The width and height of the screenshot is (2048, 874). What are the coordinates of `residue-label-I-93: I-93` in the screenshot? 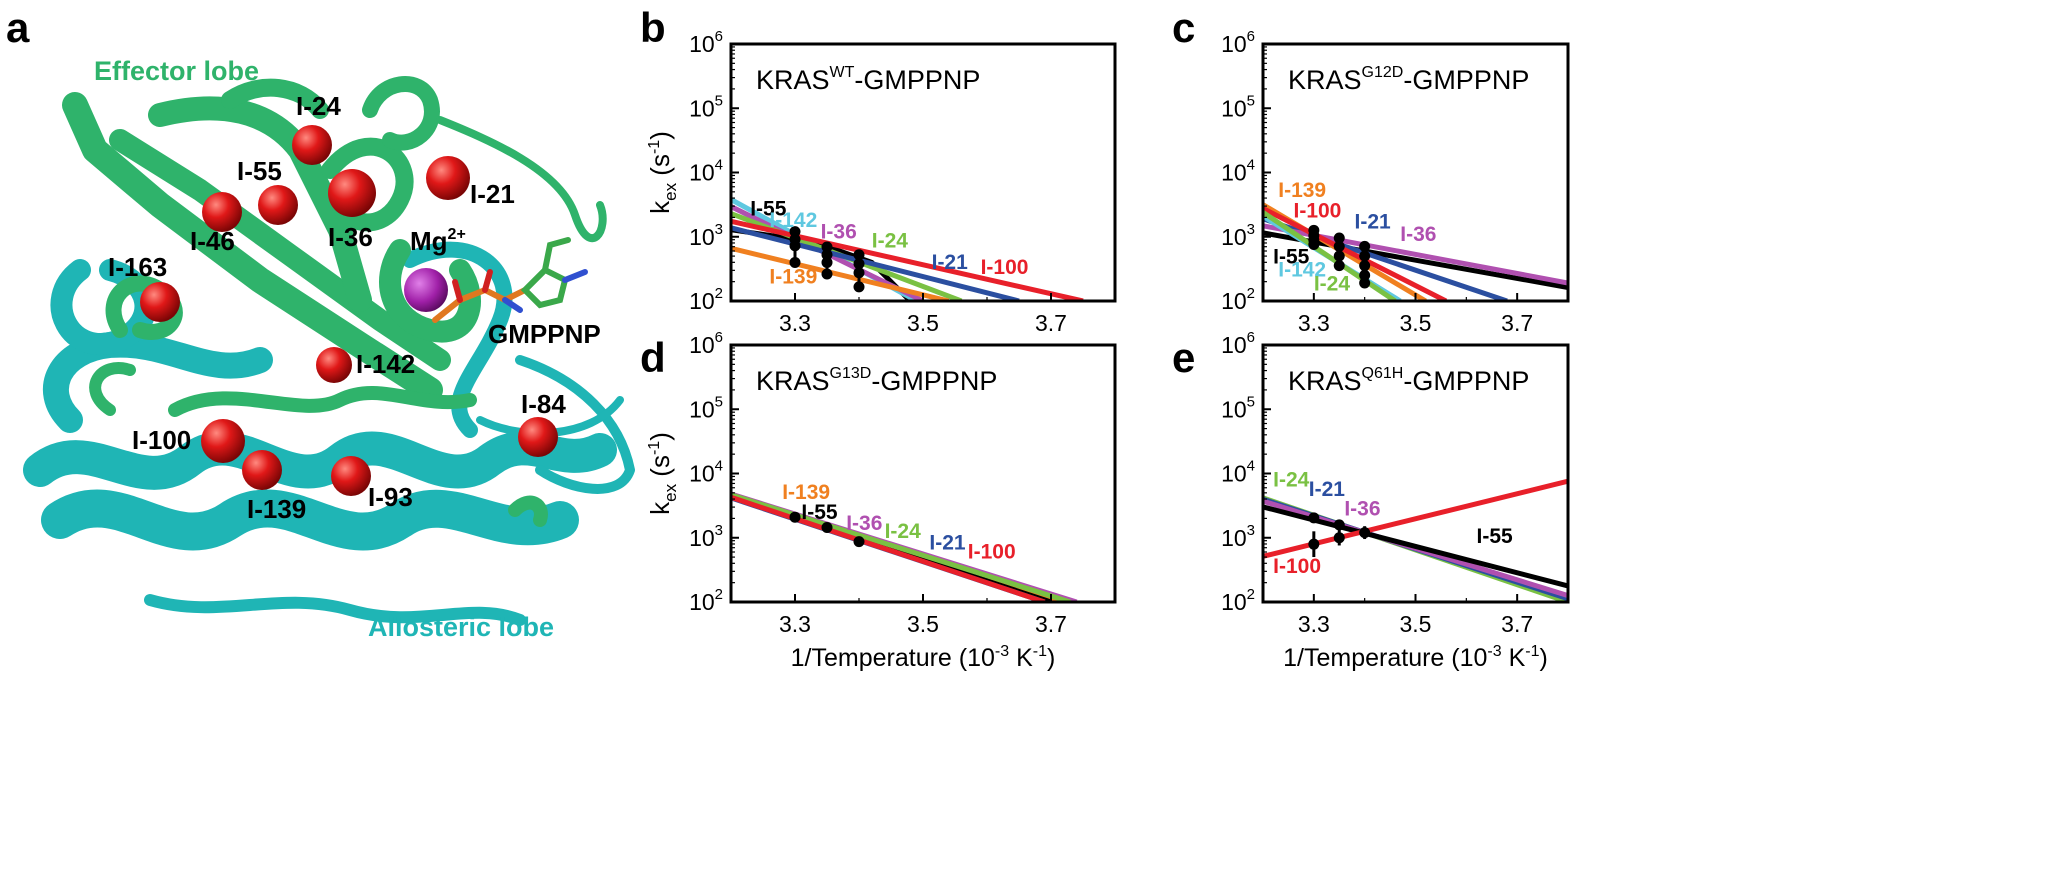 It's located at (390, 497).